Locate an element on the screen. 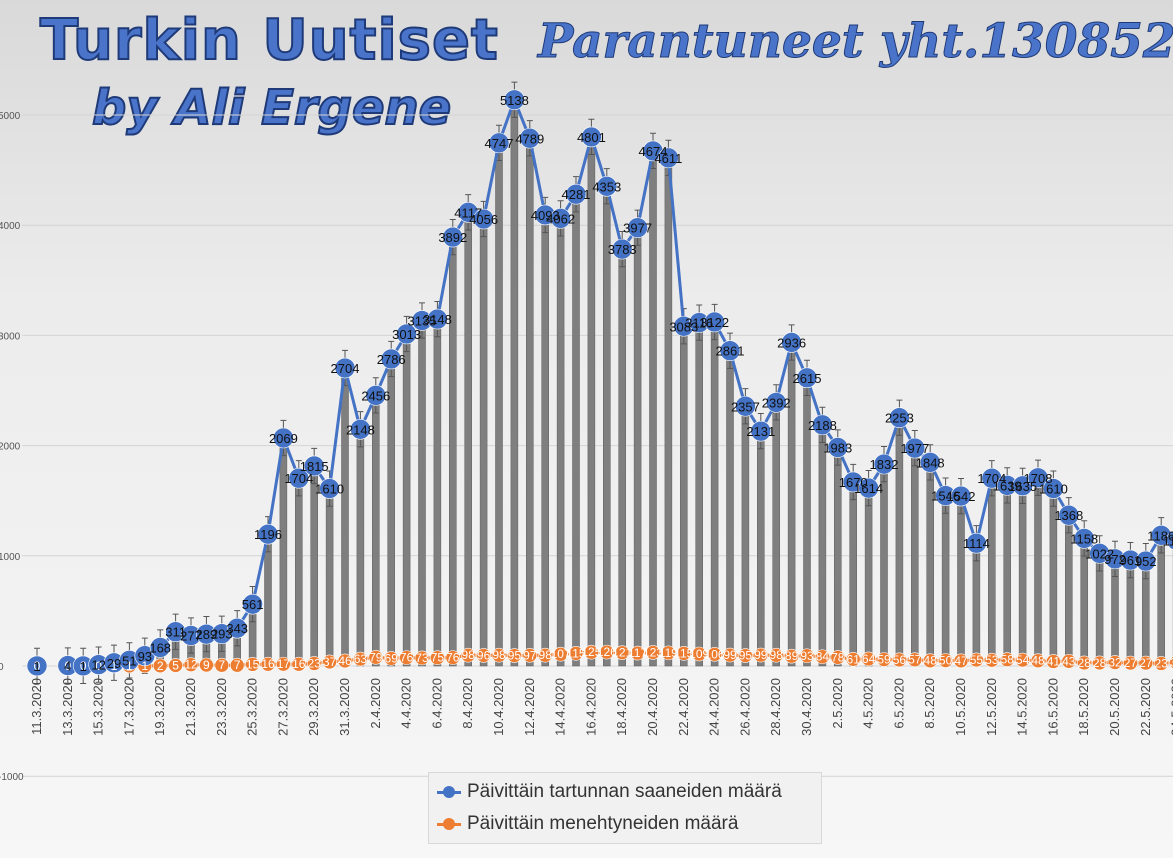  x-tick-label: 29.3.2020 is located at coordinates (313, 707).